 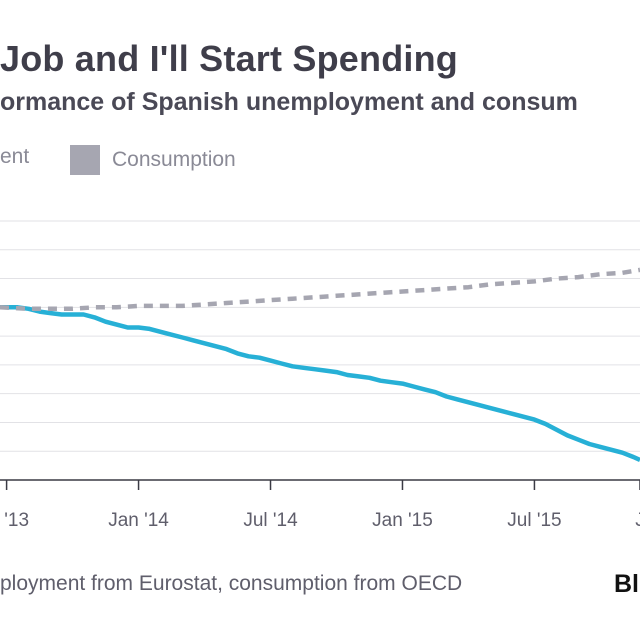 I want to click on x-tick-label: Jan '14, so click(x=138, y=520).